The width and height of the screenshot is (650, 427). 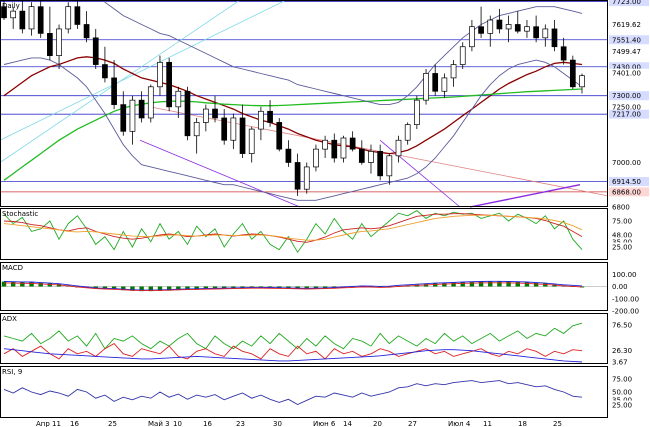 What do you see at coordinates (377, 423) in the screenshot?
I see `x-tick-label: 20` at bounding box center [377, 423].